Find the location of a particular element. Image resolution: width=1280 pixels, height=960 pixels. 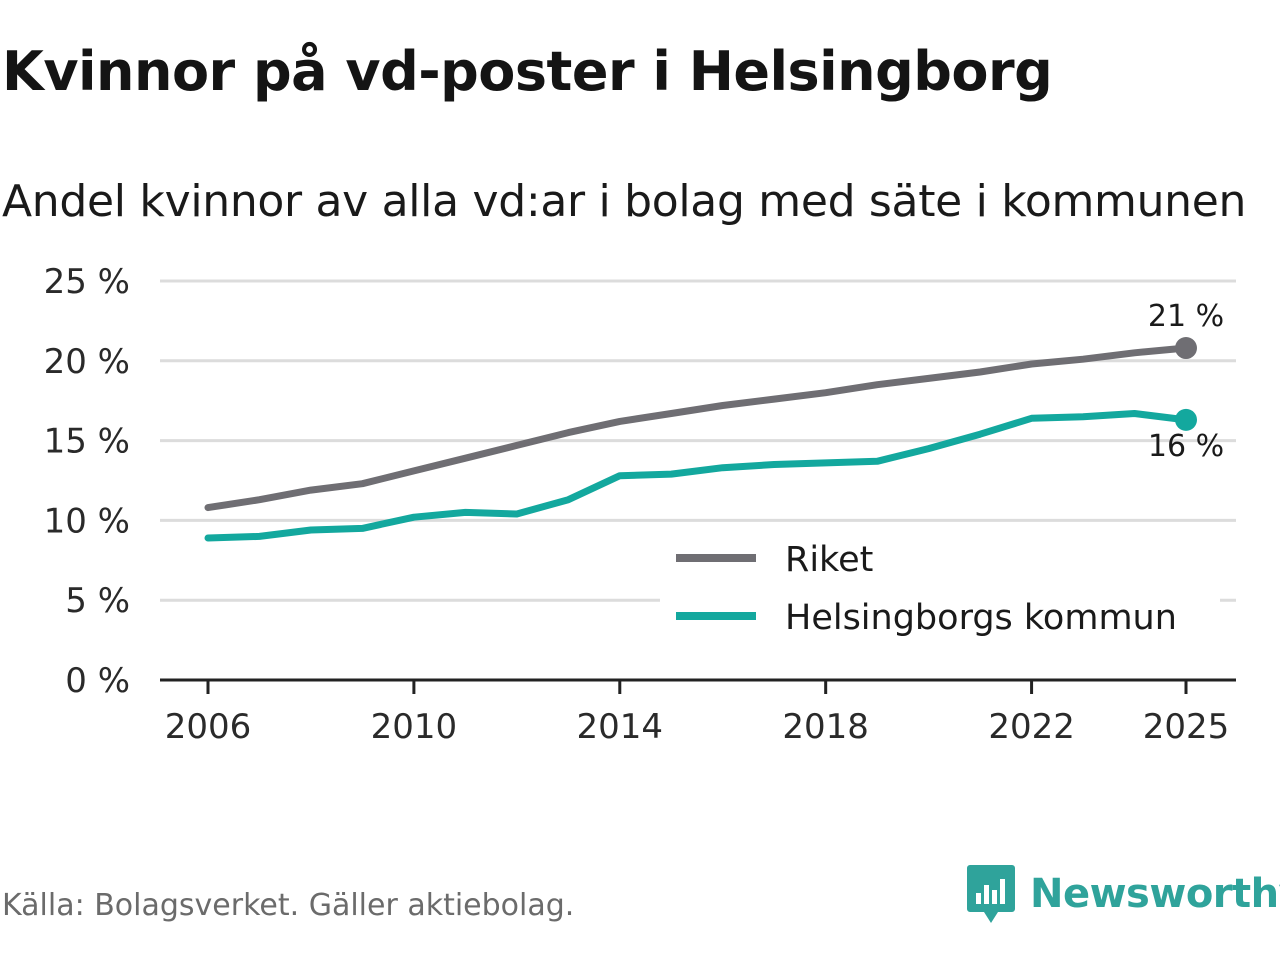

newsworthy-logo-icon is located at coordinates (991, 894).